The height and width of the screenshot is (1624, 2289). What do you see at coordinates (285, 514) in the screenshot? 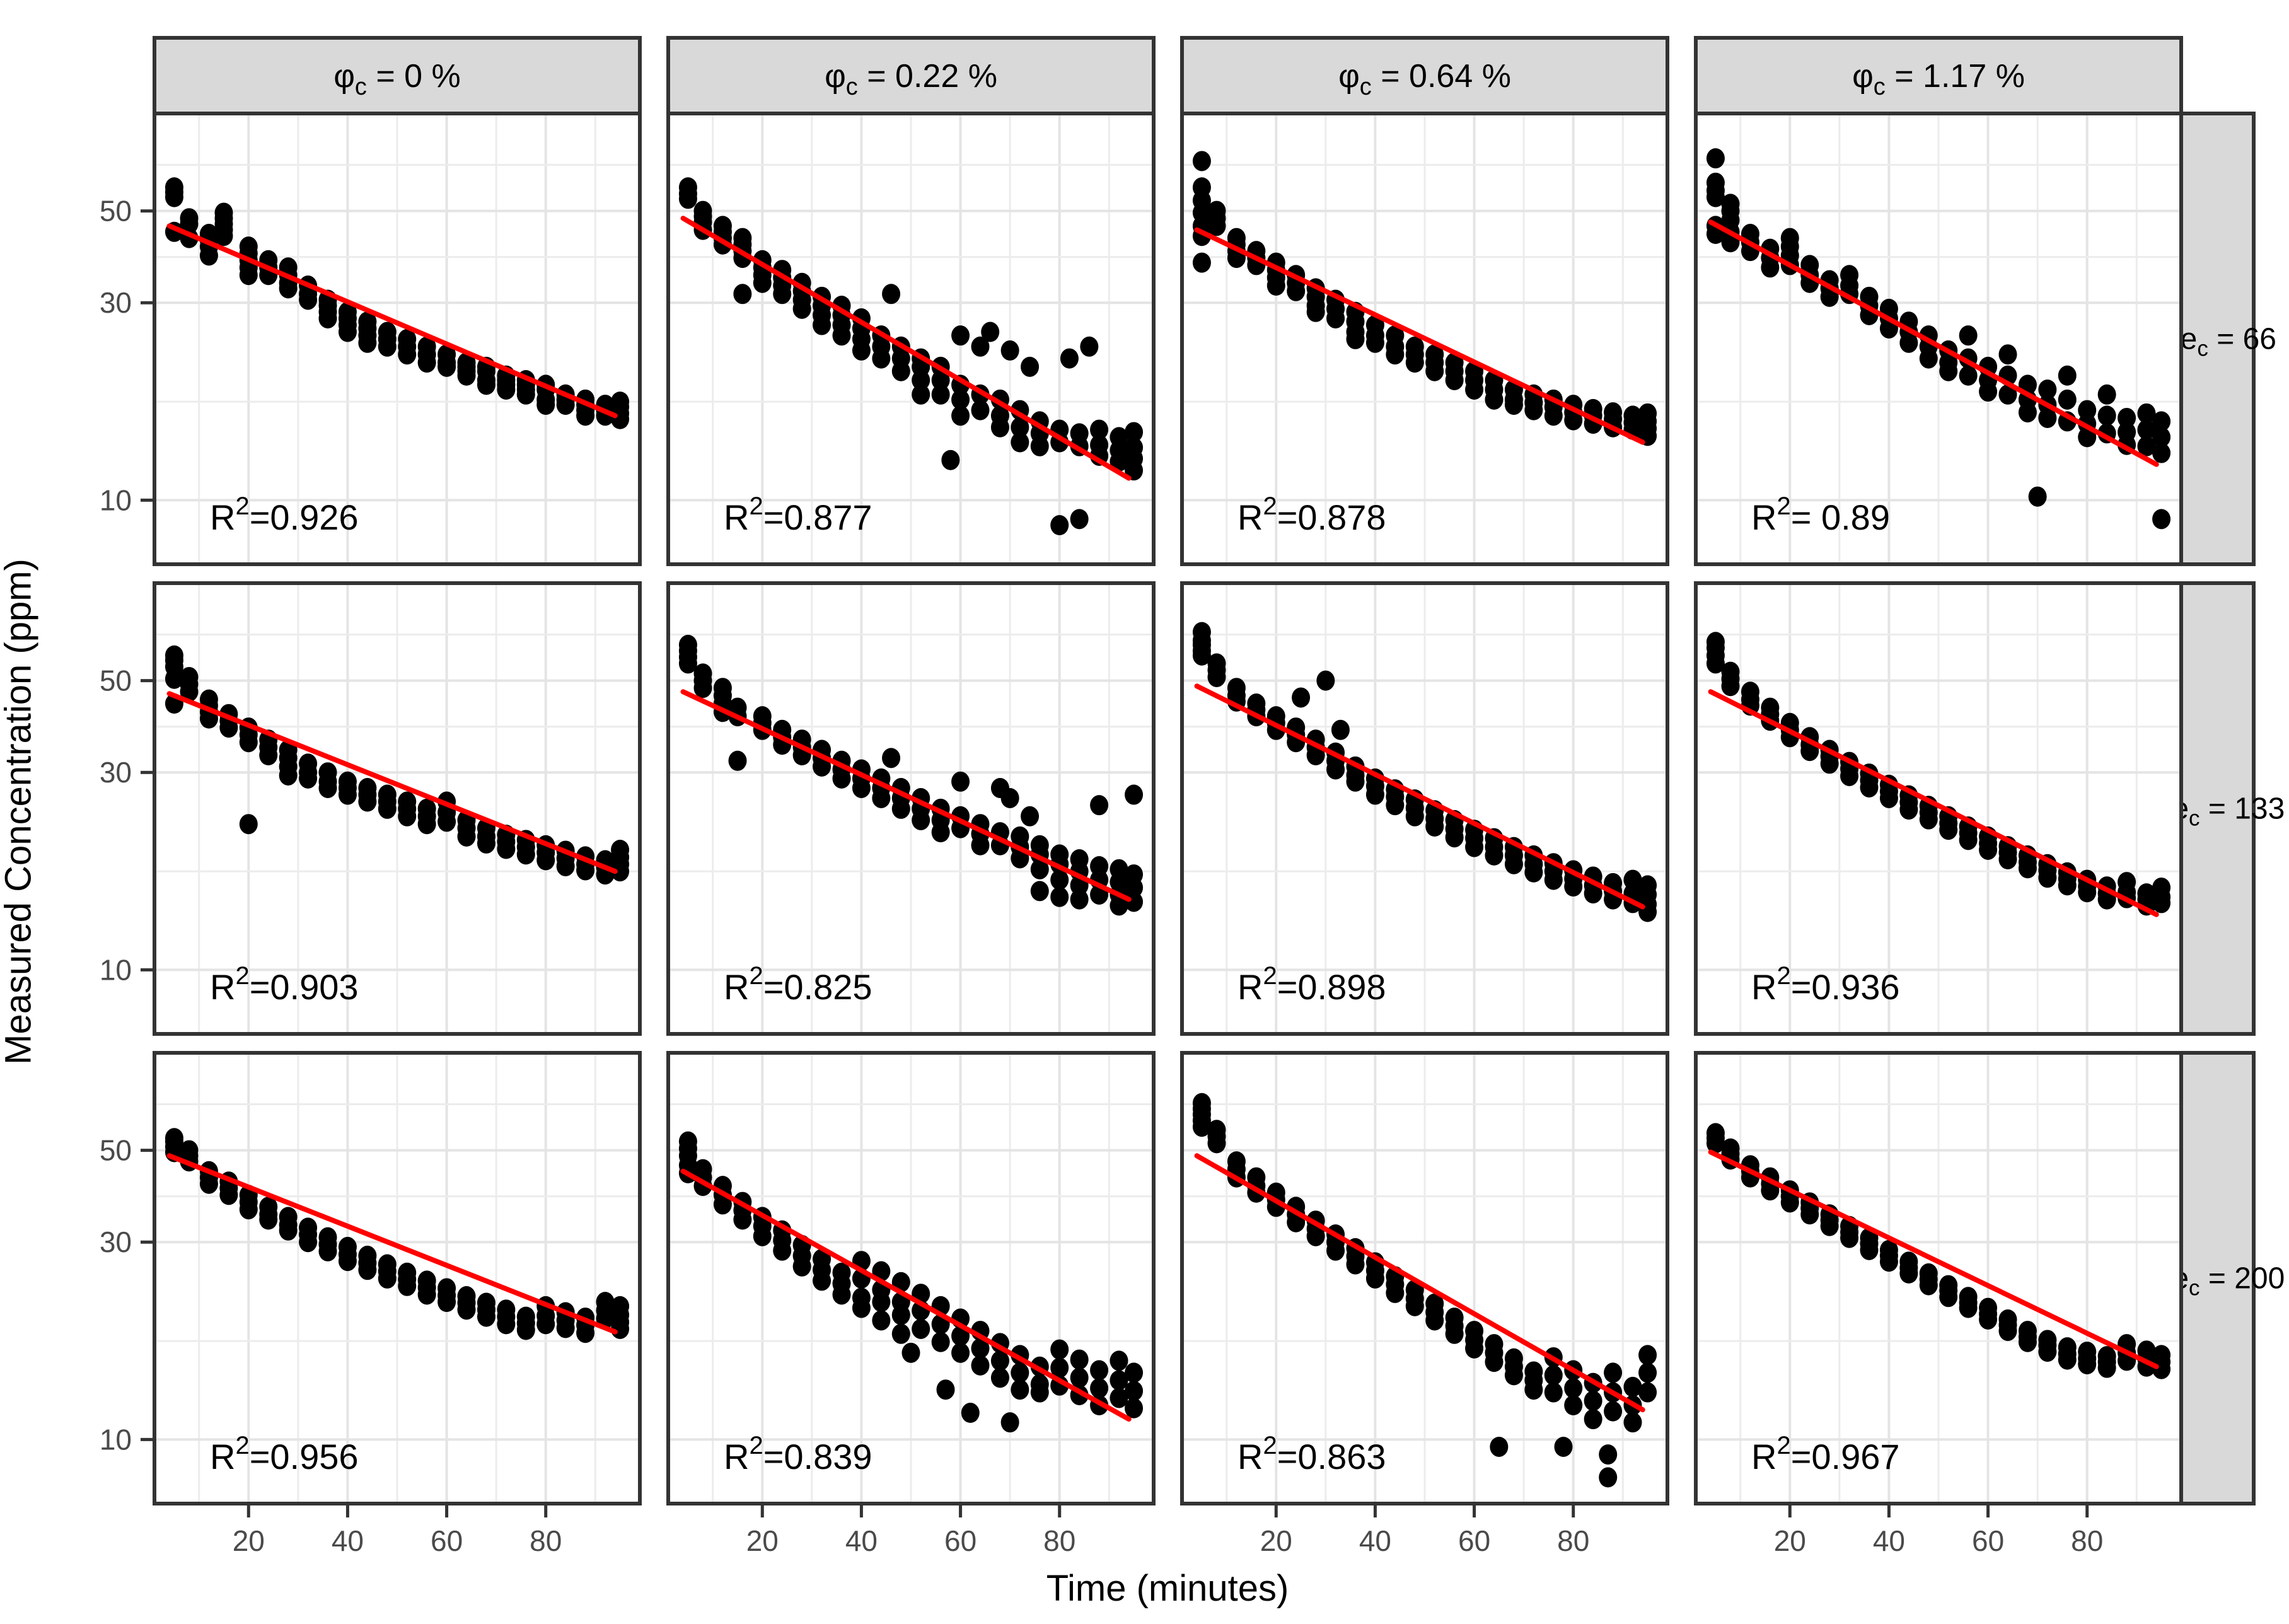
I see `r2-label: R2=0.926` at bounding box center [285, 514].